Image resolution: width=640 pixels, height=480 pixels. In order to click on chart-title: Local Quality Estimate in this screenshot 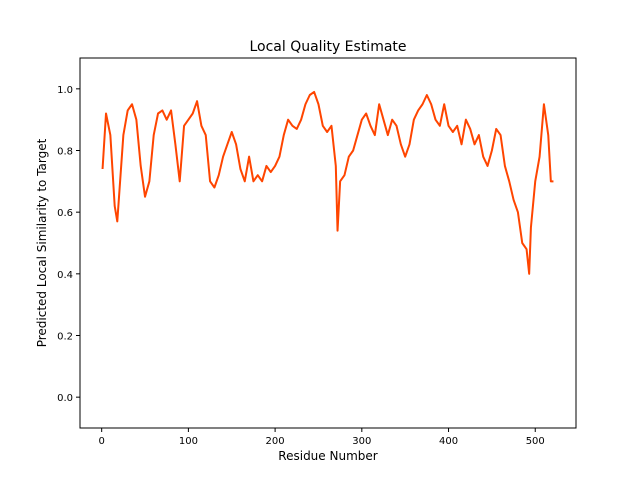, I will do `click(327, 47)`.